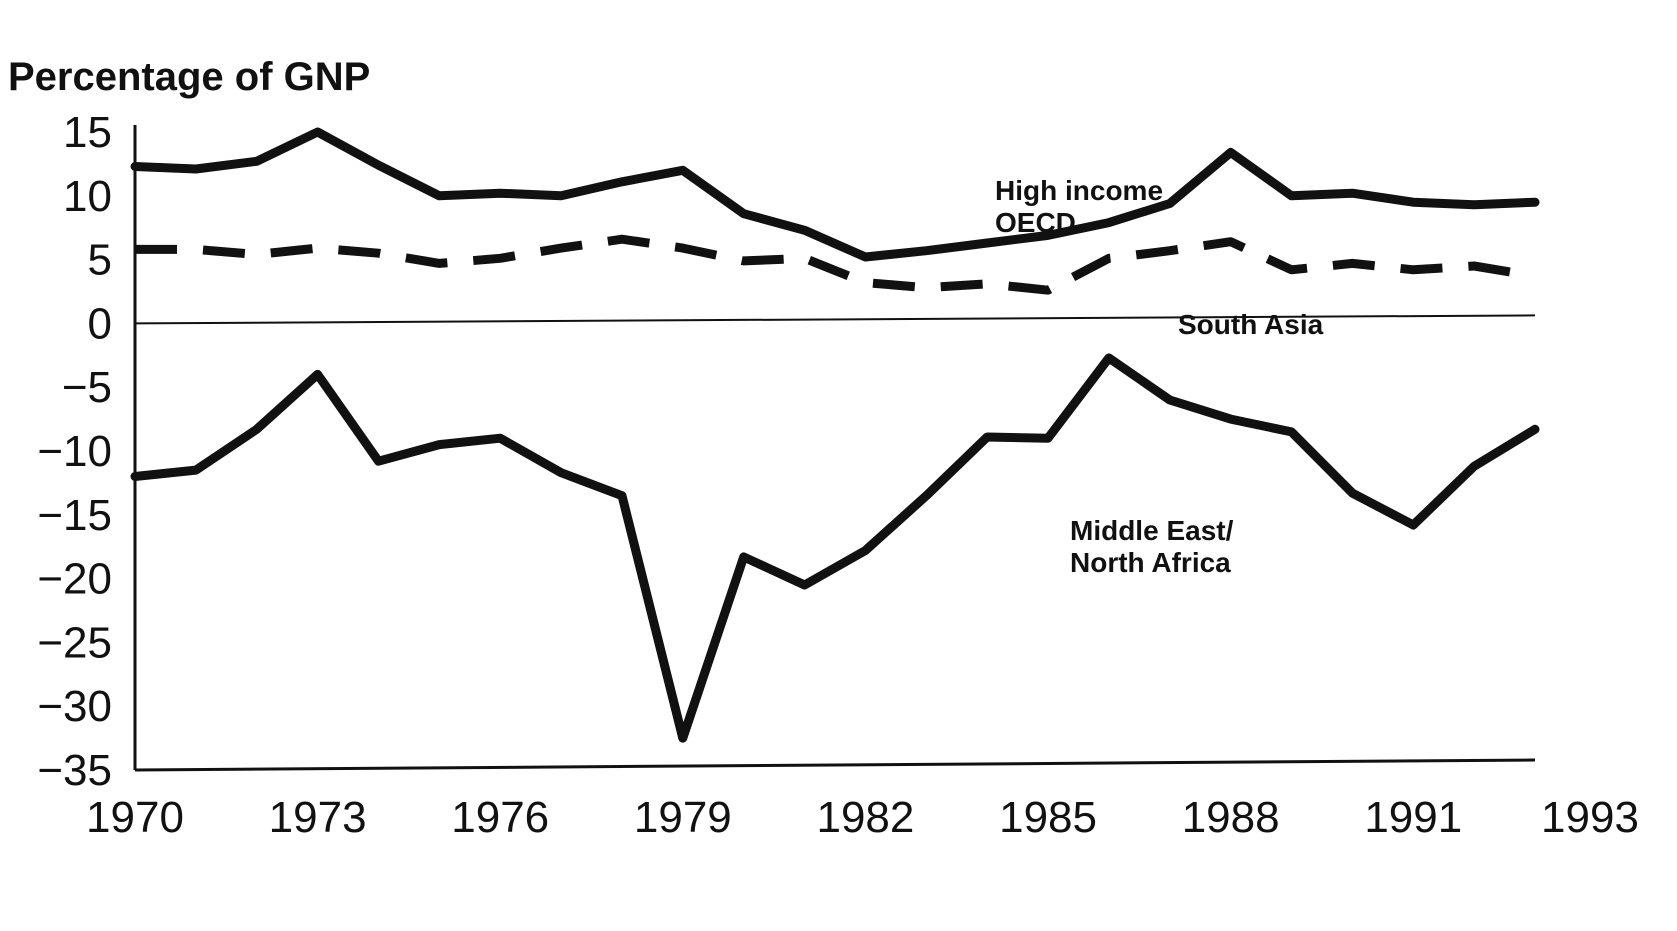  Describe the element at coordinates (1048, 817) in the screenshot. I see `x-tick-label: 1985` at that location.